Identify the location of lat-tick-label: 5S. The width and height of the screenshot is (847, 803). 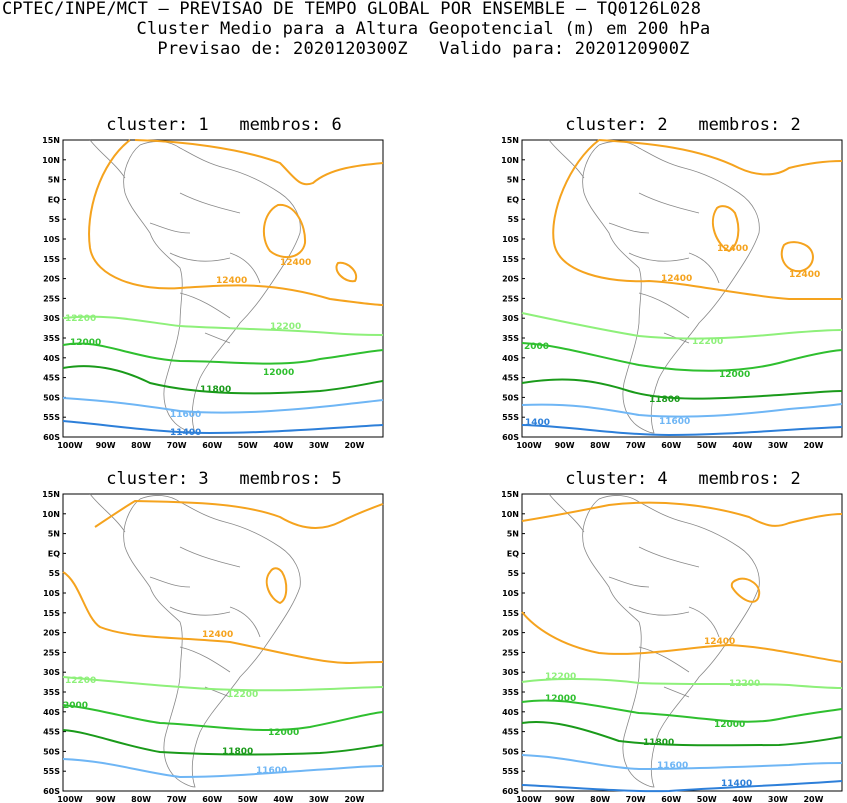
(55, 219).